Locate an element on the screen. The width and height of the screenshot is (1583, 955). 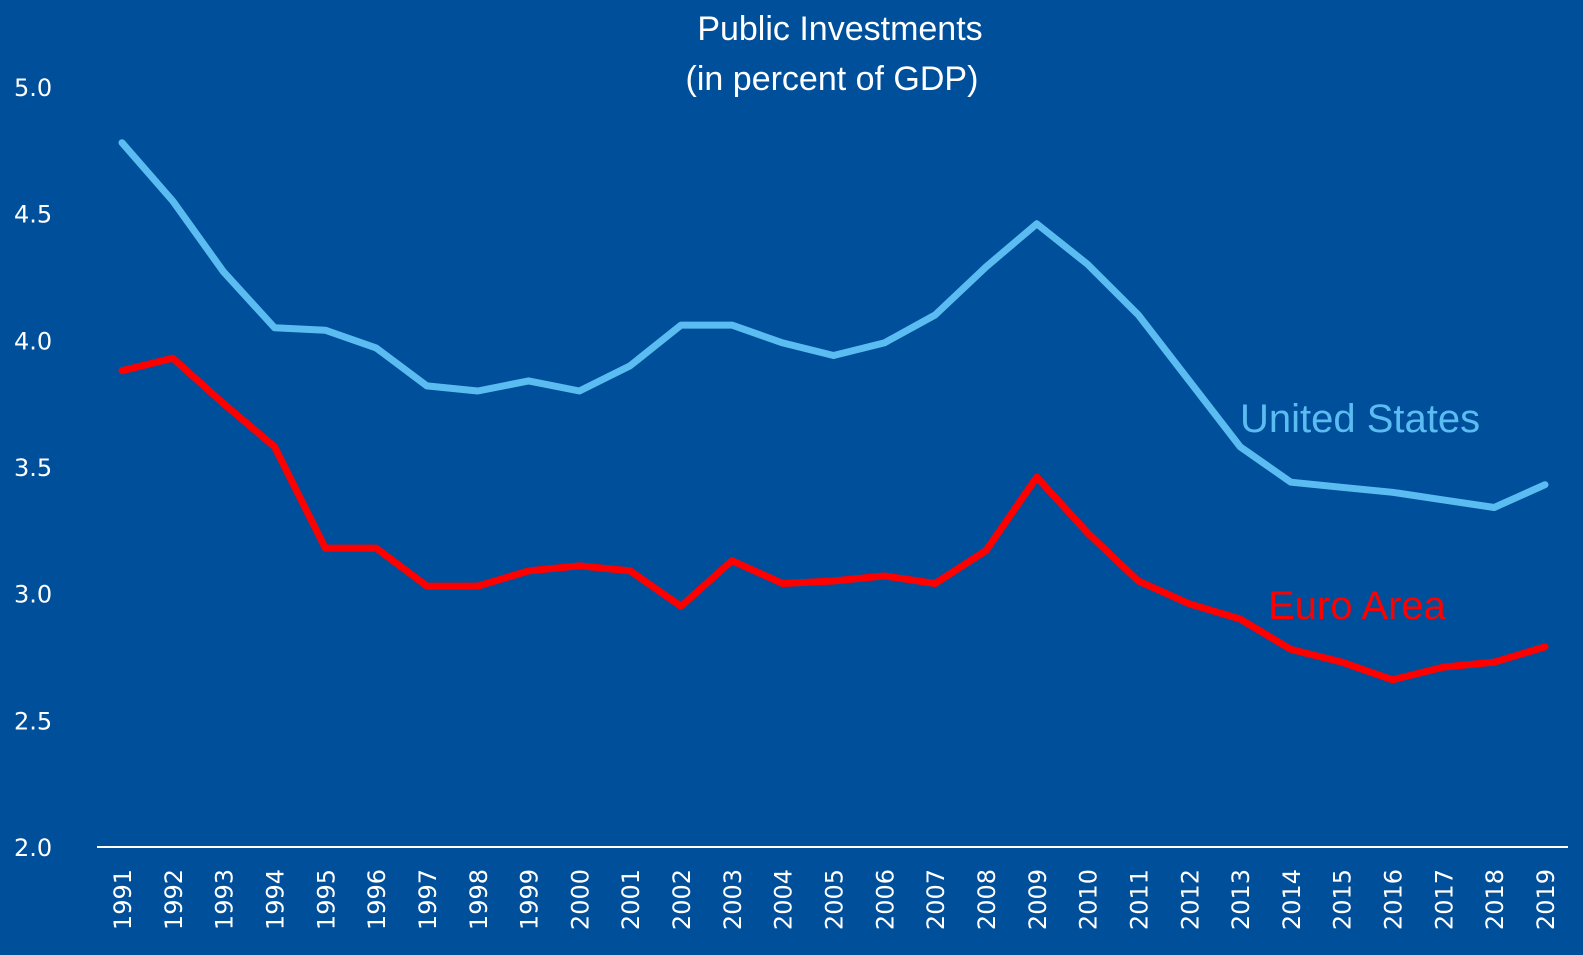
x-tick-label: 2019 is located at coordinates (1546, 899).